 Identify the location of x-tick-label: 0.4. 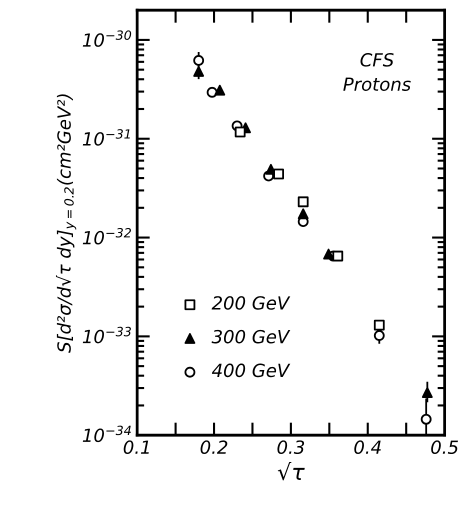
(367, 447).